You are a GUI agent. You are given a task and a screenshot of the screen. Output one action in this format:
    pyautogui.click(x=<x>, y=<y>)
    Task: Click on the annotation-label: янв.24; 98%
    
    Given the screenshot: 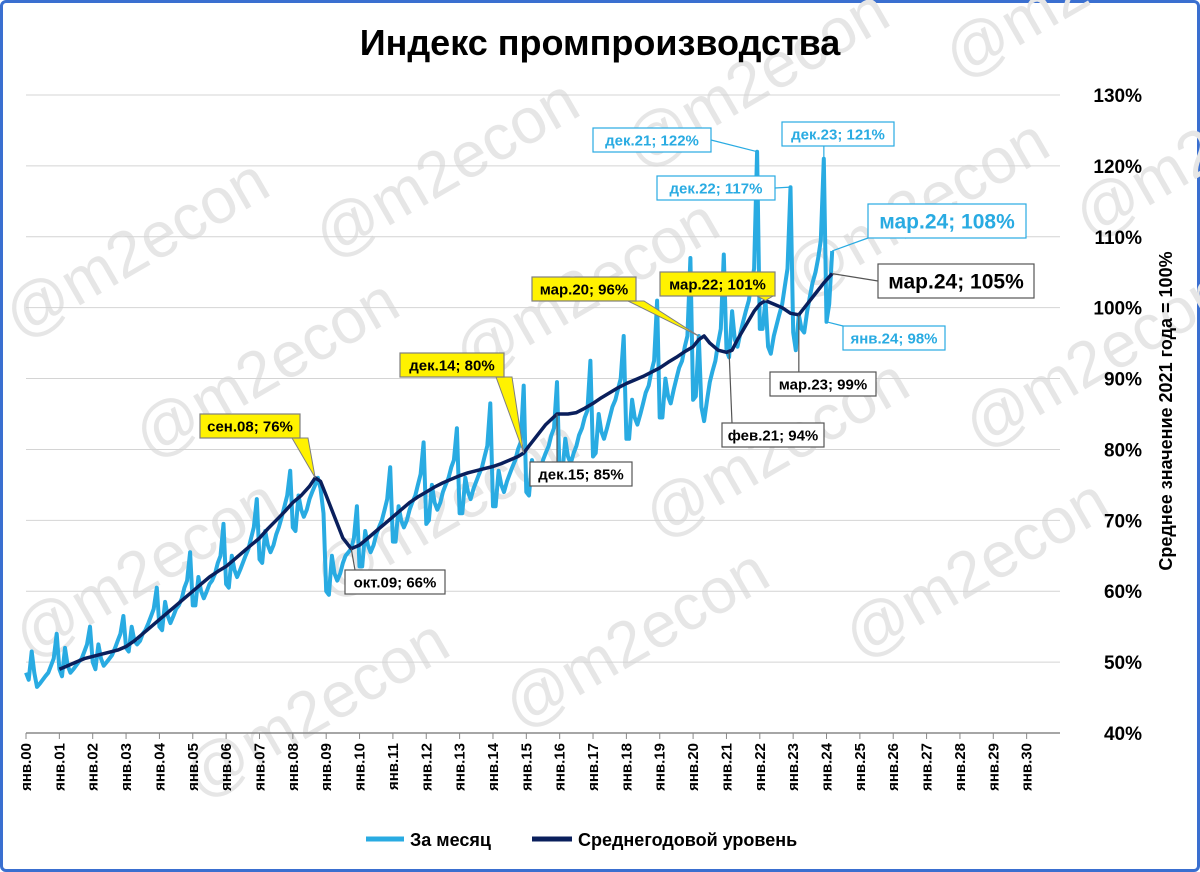 What is the action you would take?
    pyautogui.click(x=893, y=338)
    